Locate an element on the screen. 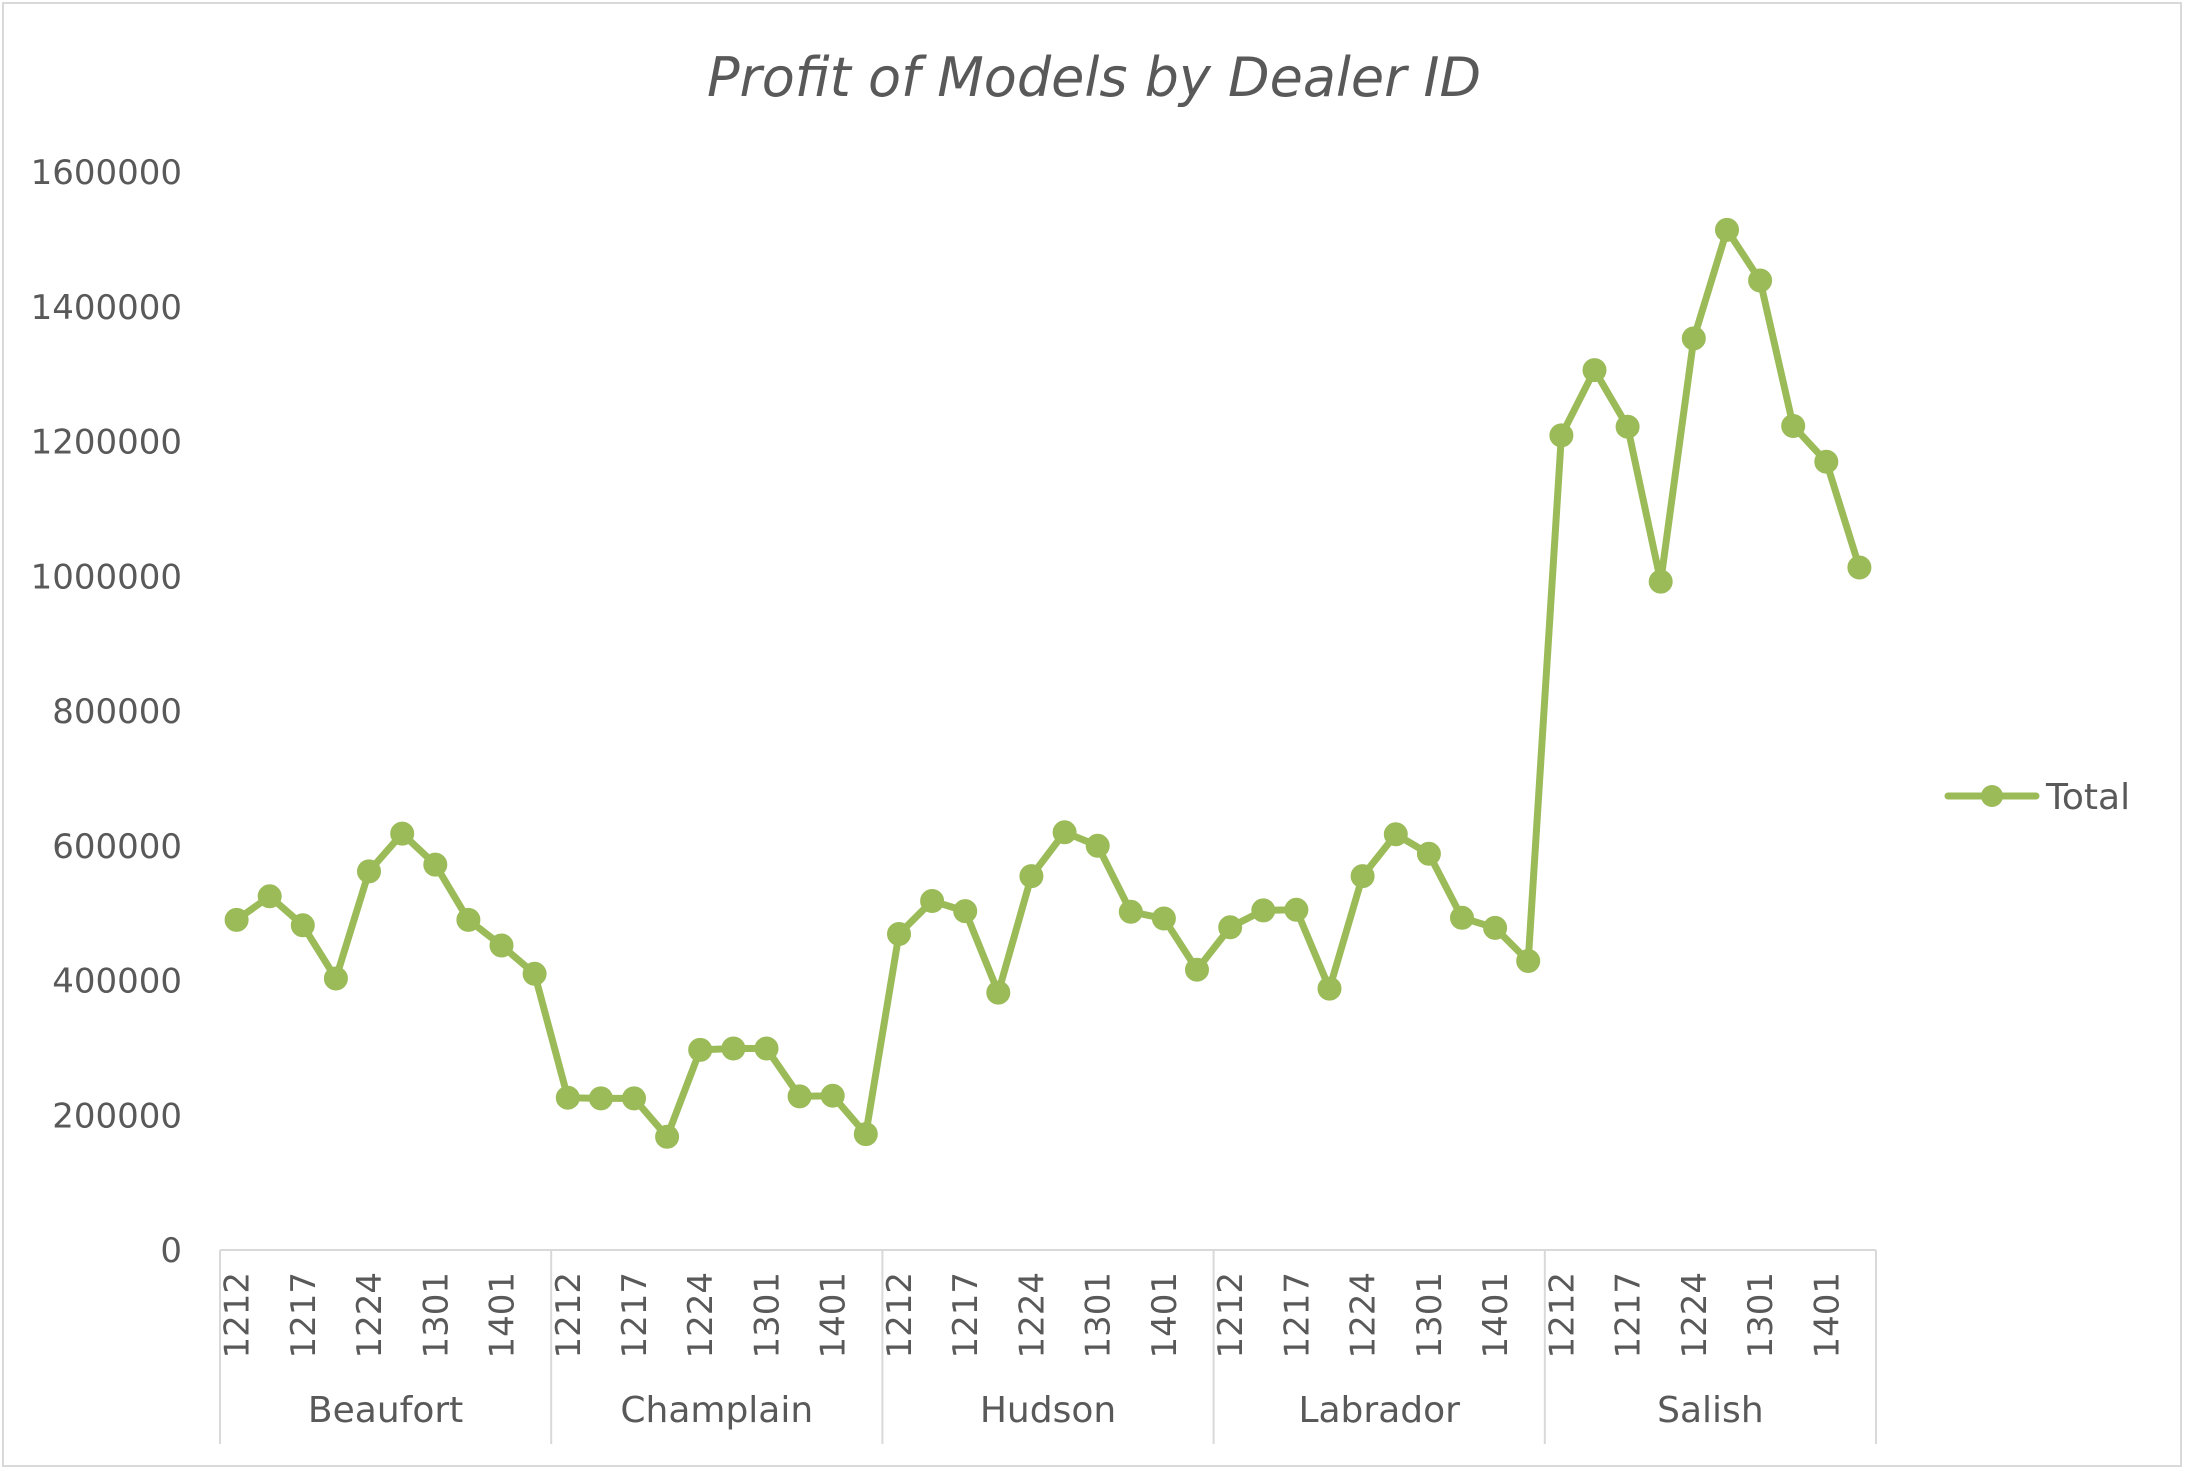  y-tick-label: 400000 is located at coordinates (117, 982).